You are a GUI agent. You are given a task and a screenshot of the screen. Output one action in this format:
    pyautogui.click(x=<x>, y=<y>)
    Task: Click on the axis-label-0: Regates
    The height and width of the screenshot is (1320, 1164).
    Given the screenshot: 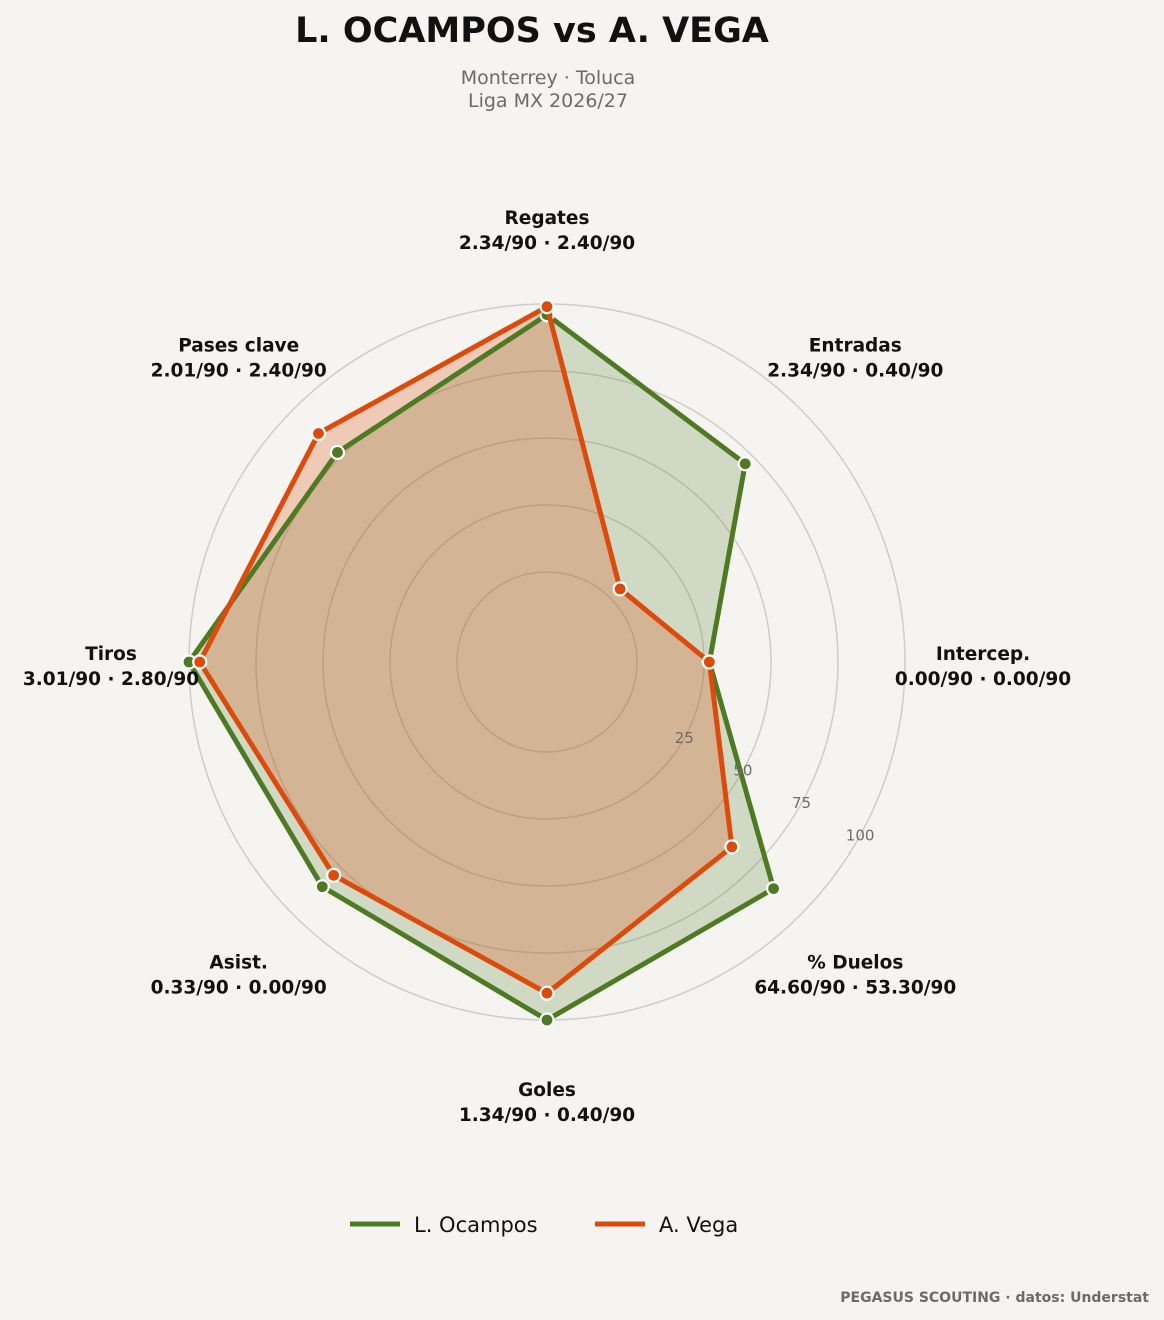 What is the action you would take?
    pyautogui.click(x=547, y=218)
    